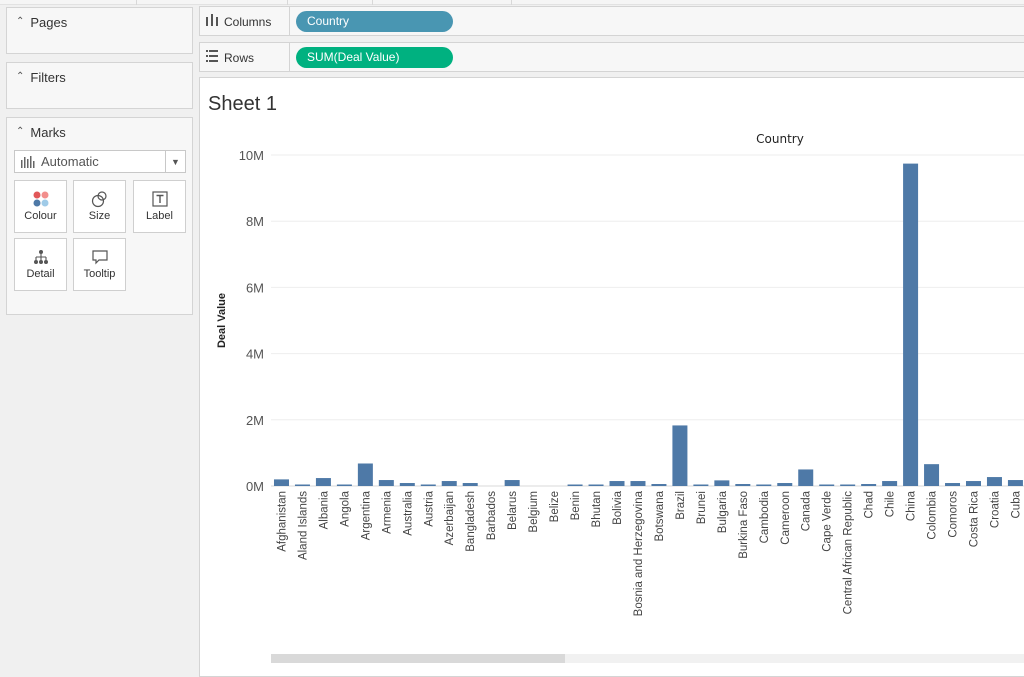 This screenshot has height=677, width=1024. Describe the element at coordinates (576, 505) in the screenshot. I see `x-category-label: Benin` at that location.